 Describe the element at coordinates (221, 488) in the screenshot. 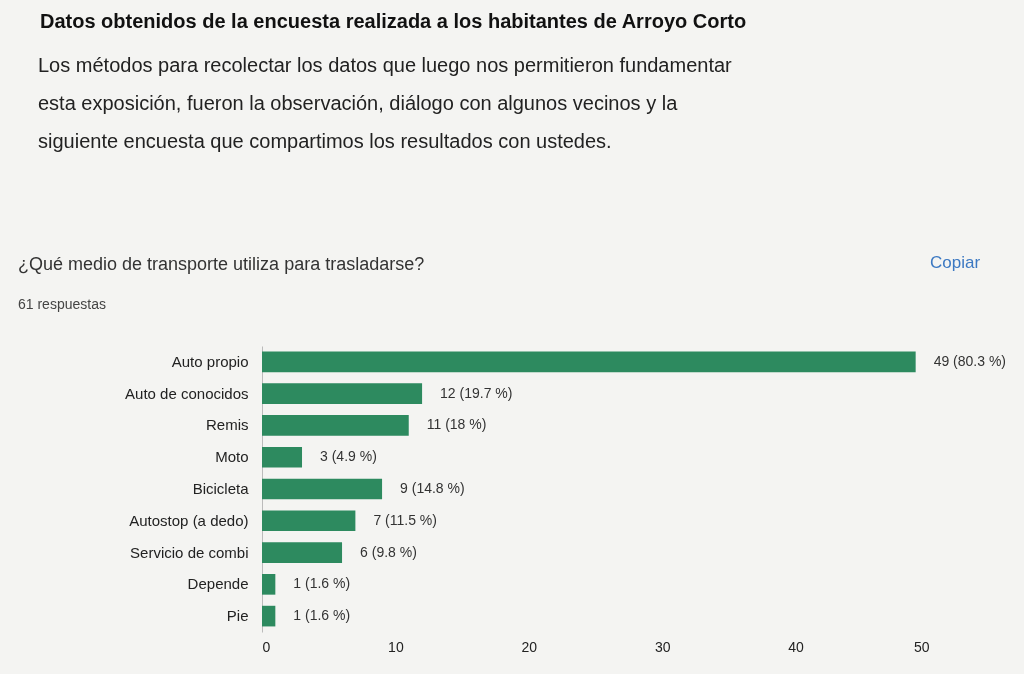

I see `y-tick-label: Bicicleta` at that location.